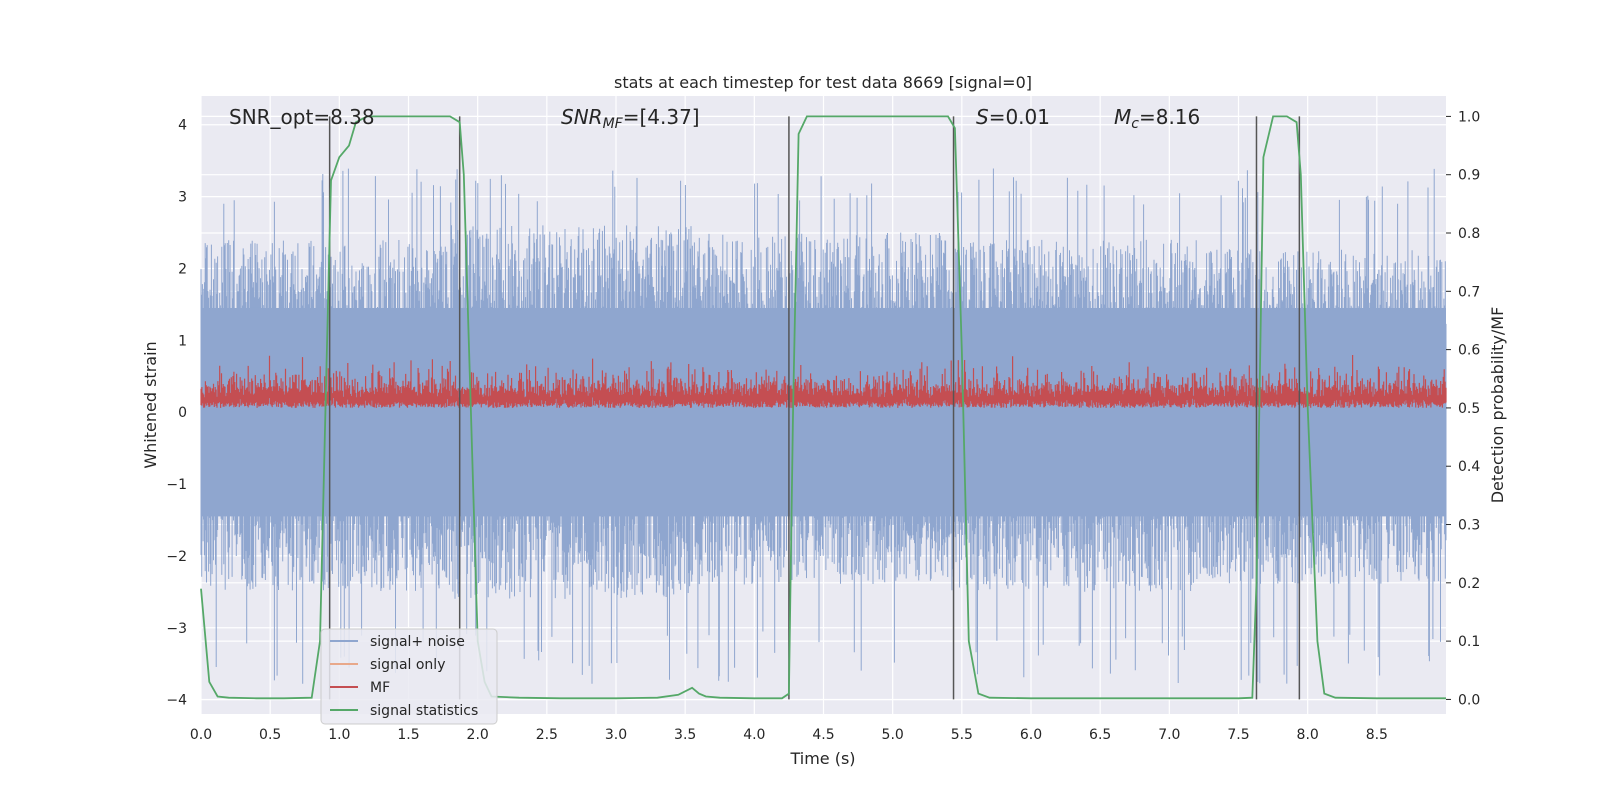 The height and width of the screenshot is (800, 1600). I want to click on x-tick-label-9: 4.5, so click(823, 735).